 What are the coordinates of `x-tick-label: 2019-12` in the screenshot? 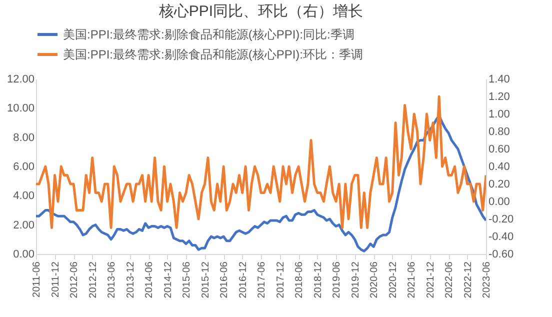 It's located at (356, 279).